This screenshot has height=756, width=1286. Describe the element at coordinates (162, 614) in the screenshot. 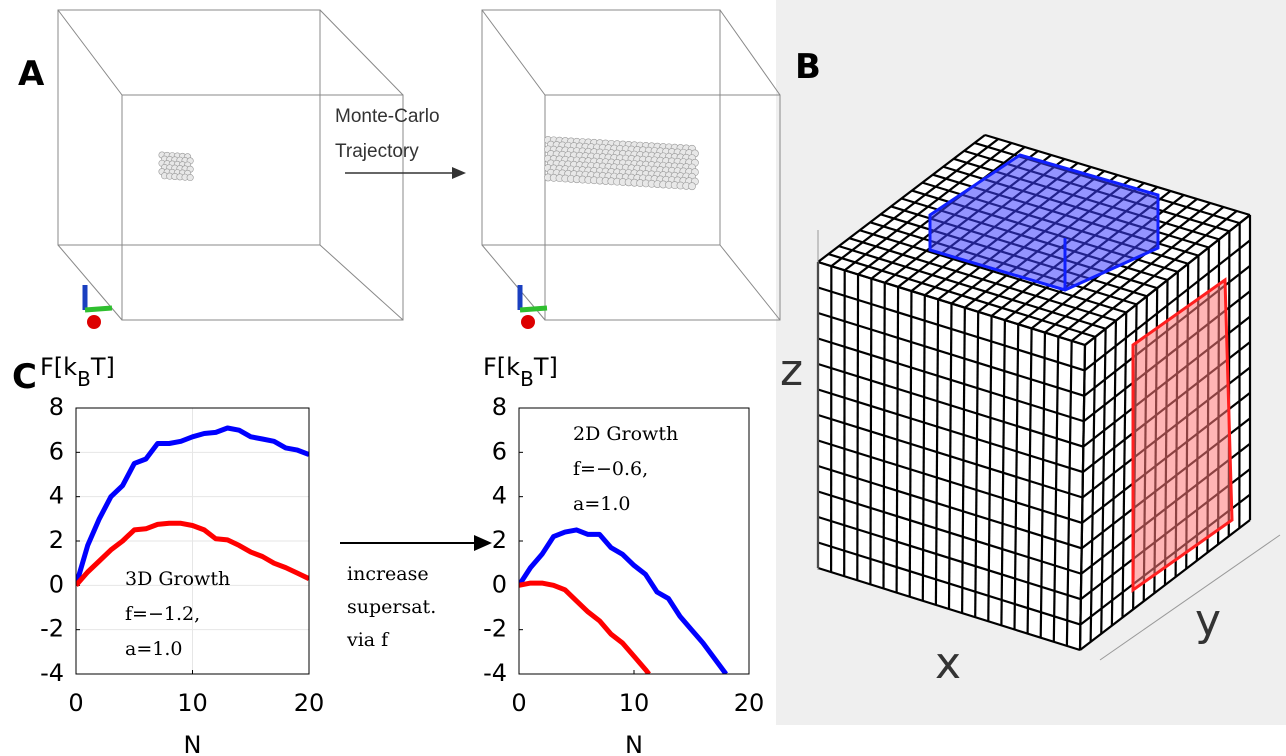

I see `annotation: f=−1.2,` at that location.